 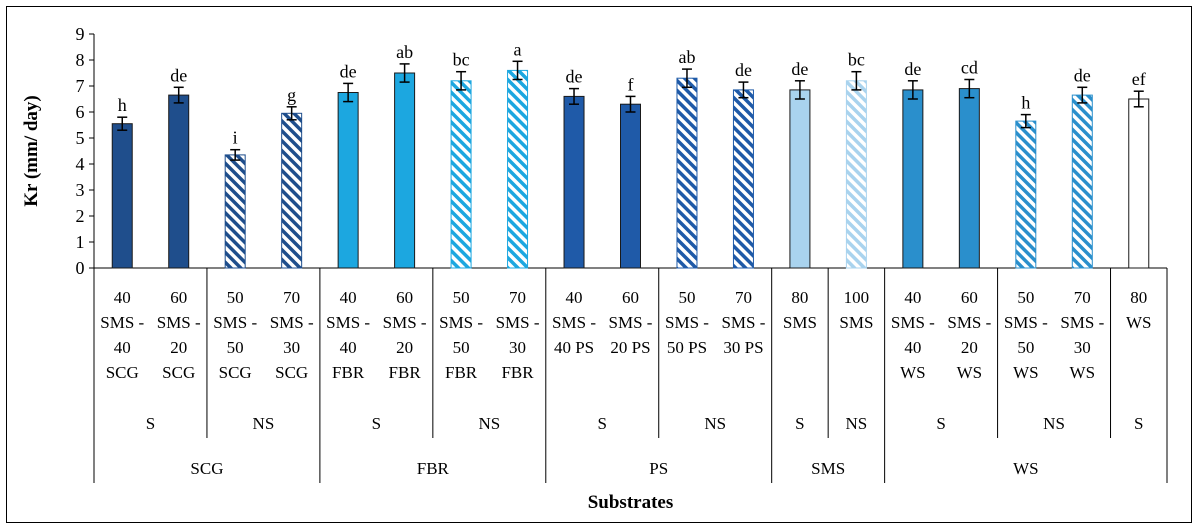 I want to click on category-label: 40 PS, so click(x=574, y=347).